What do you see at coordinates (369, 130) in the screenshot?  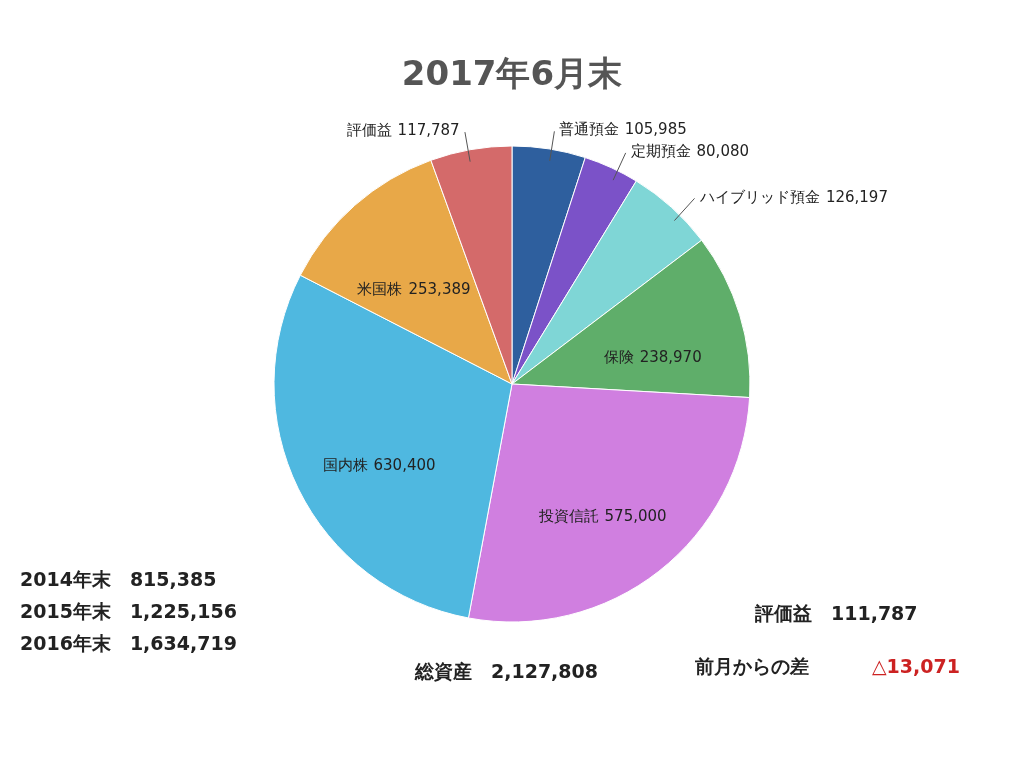 I see `slice-label: 評価益` at bounding box center [369, 130].